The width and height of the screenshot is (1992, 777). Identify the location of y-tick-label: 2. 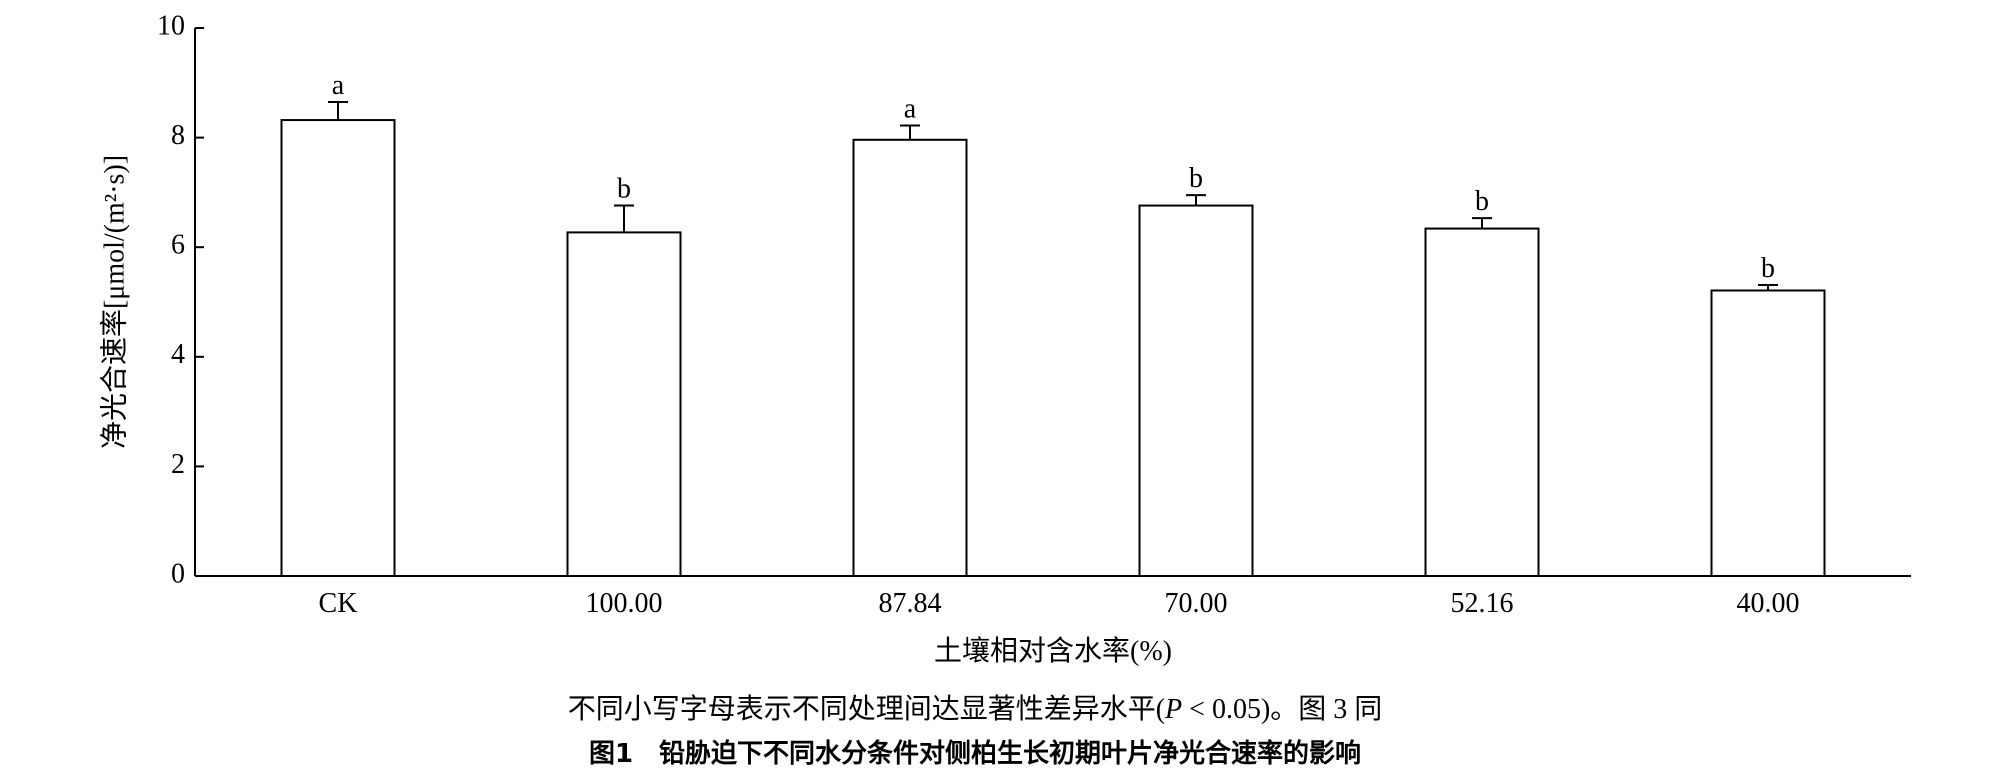
(178, 464).